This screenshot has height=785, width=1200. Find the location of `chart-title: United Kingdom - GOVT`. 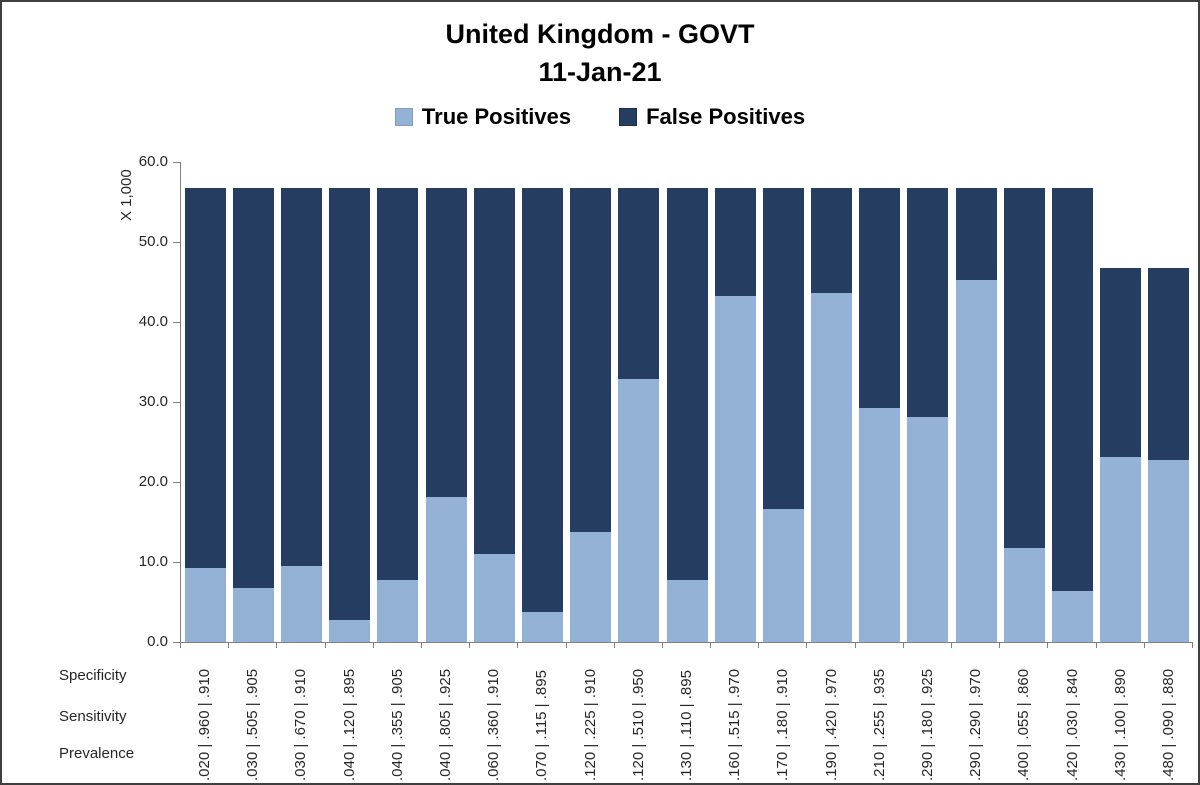

chart-title: United Kingdom - GOVT is located at coordinates (600, 34).